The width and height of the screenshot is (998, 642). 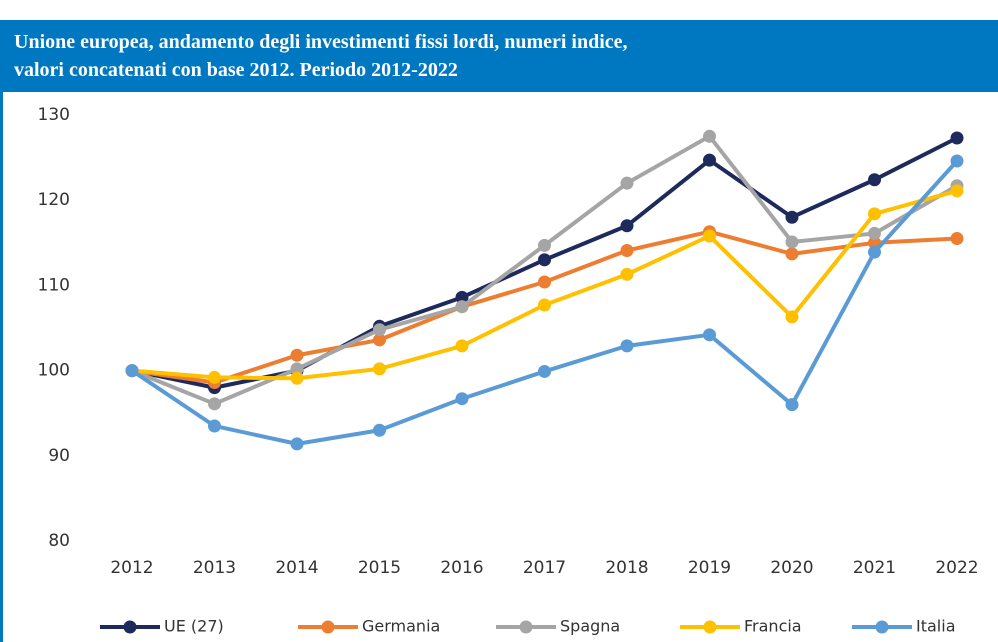 I want to click on x-tick-label: 2020, so click(x=791, y=568).